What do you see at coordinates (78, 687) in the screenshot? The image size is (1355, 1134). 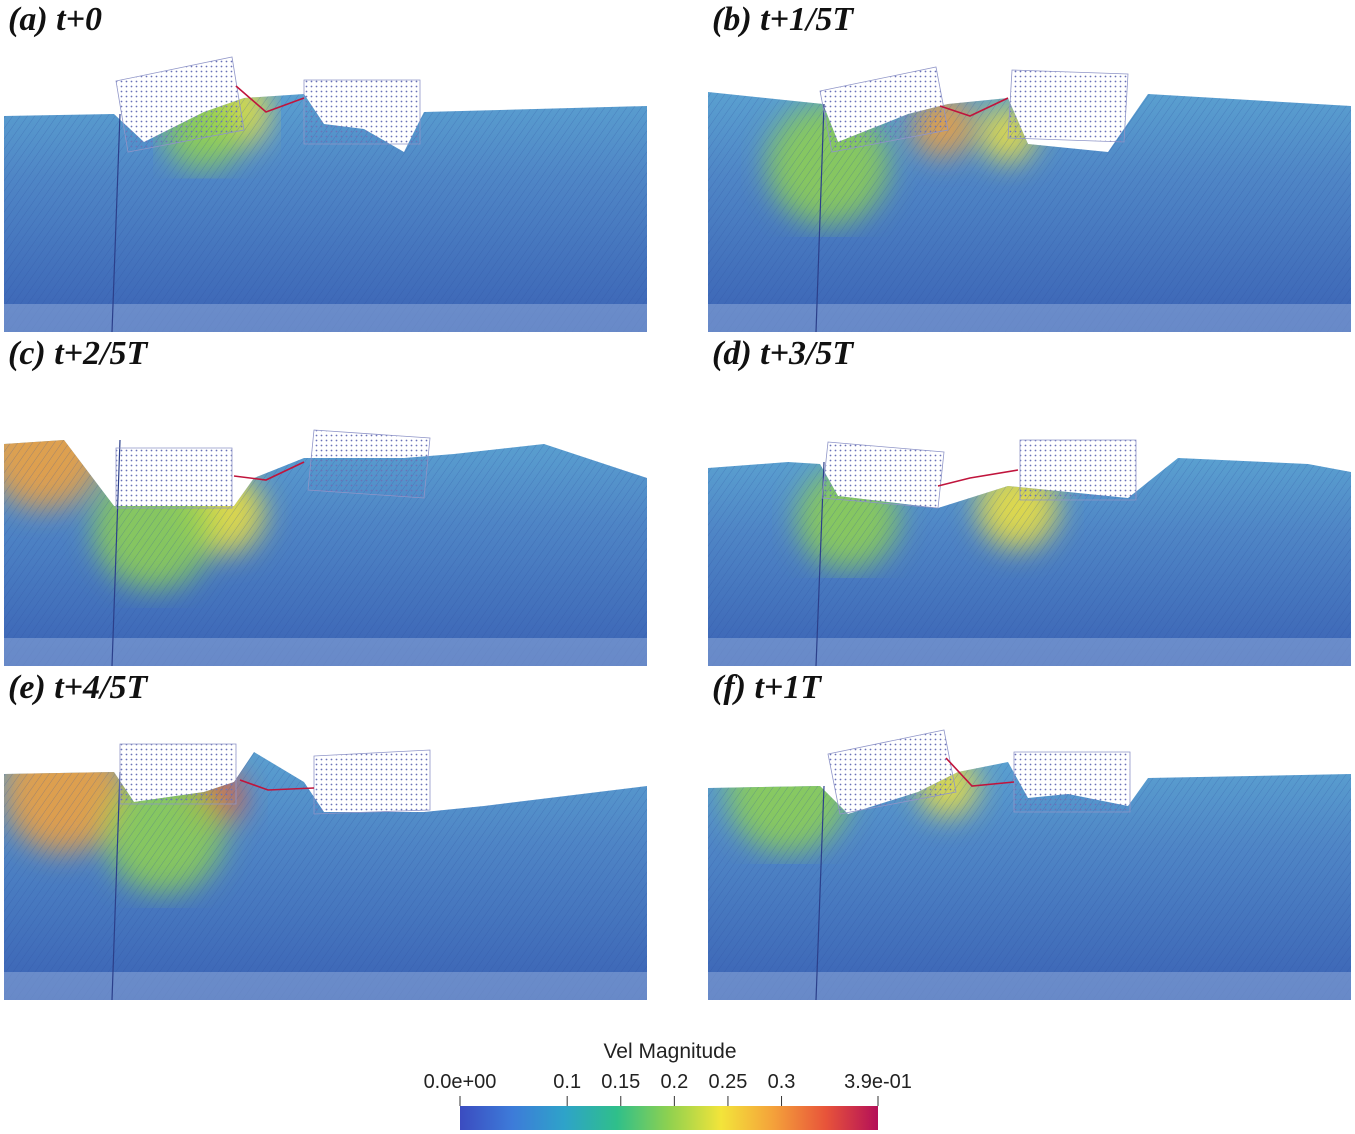 I see `panel-label: (e) t+4/5T` at bounding box center [78, 687].